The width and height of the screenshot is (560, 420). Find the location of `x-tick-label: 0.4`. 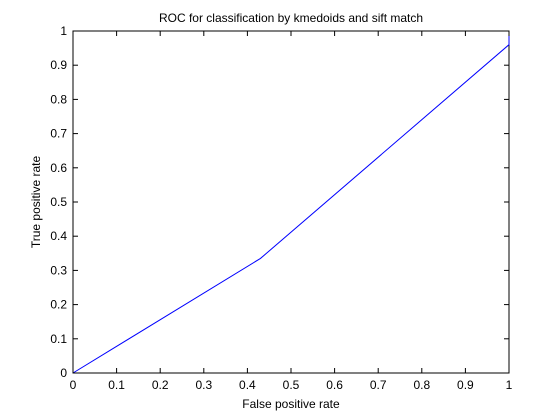

x-tick-label: 0.4 is located at coordinates (247, 385).